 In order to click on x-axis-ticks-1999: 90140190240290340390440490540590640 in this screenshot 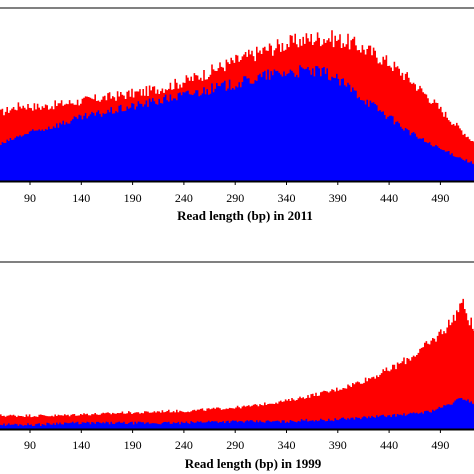, I will do `click(237, 440)`.